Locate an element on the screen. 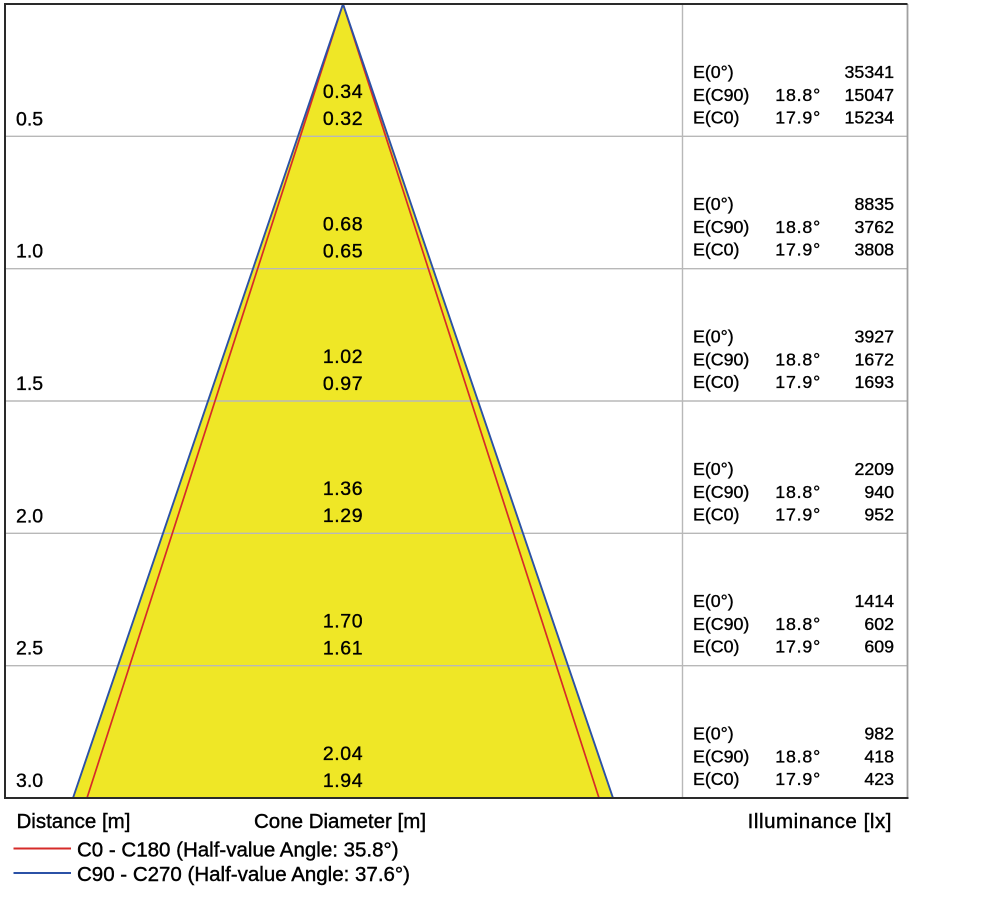  svg-text: 1.0 is located at coordinates (29, 252).